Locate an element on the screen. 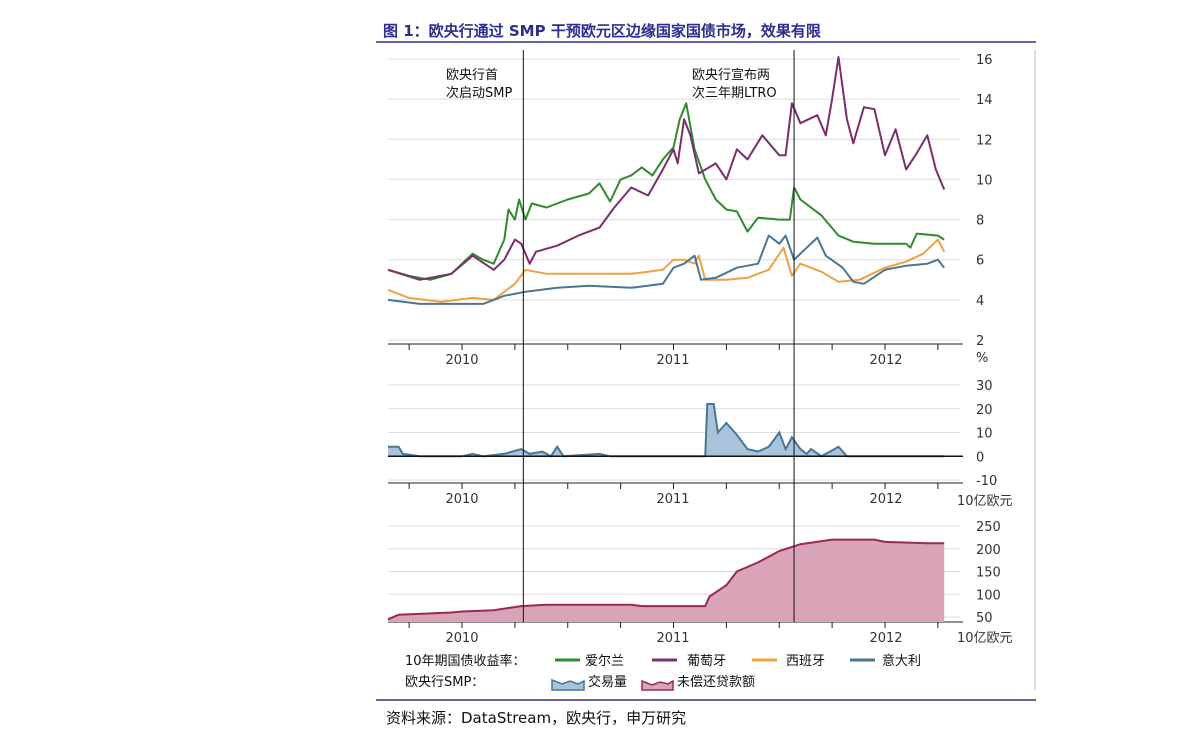 The image size is (1191, 750). annotation-smp-line2: 次启动SMP is located at coordinates (479, 93).